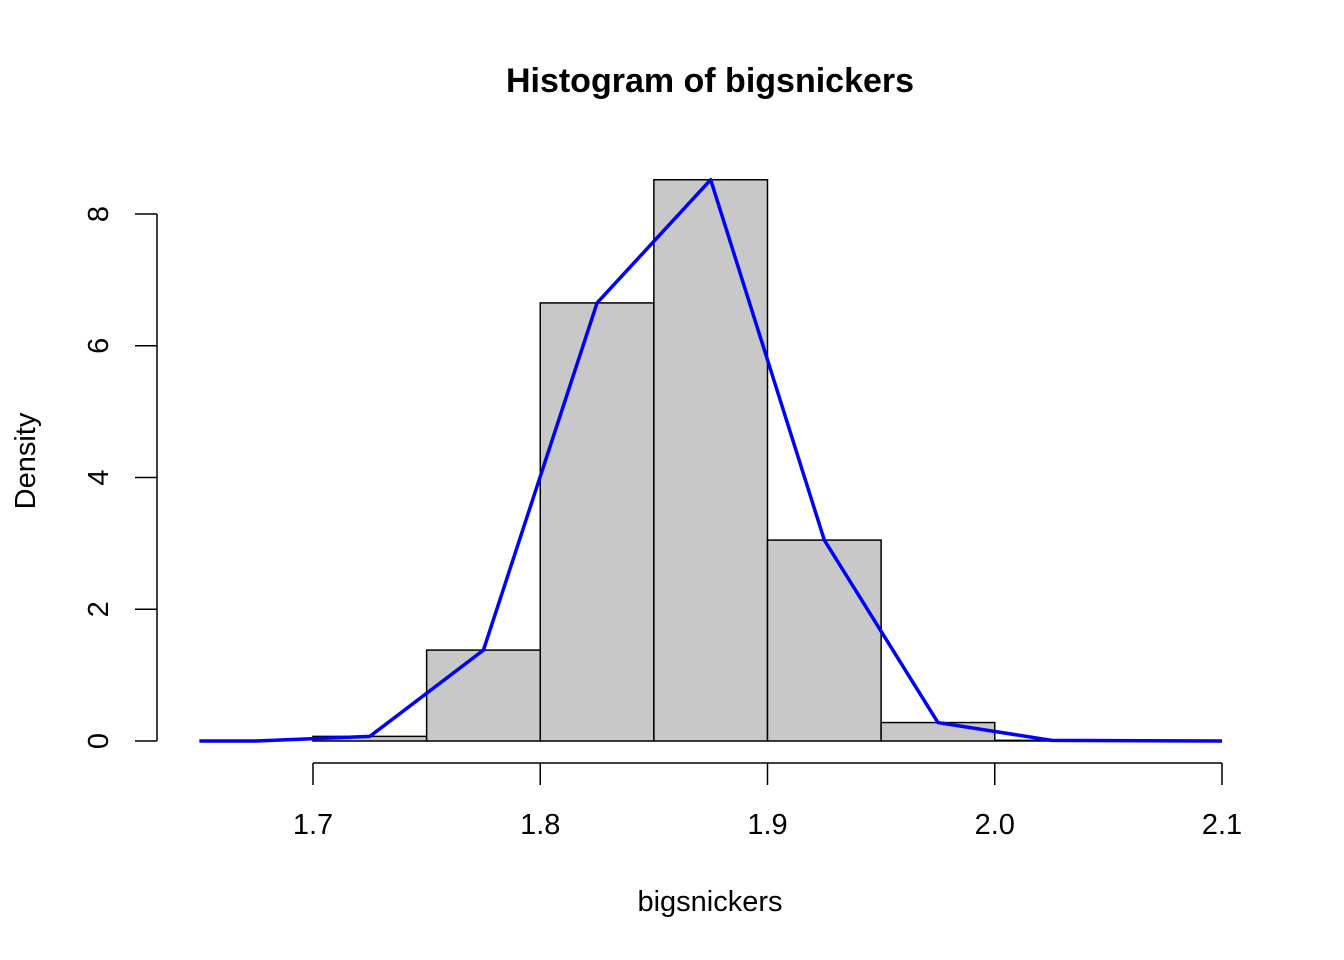 Image resolution: width=1344 pixels, height=960 pixels. What do you see at coordinates (710, 81) in the screenshot?
I see `chart-title: Histogram of bigsnickers` at bounding box center [710, 81].